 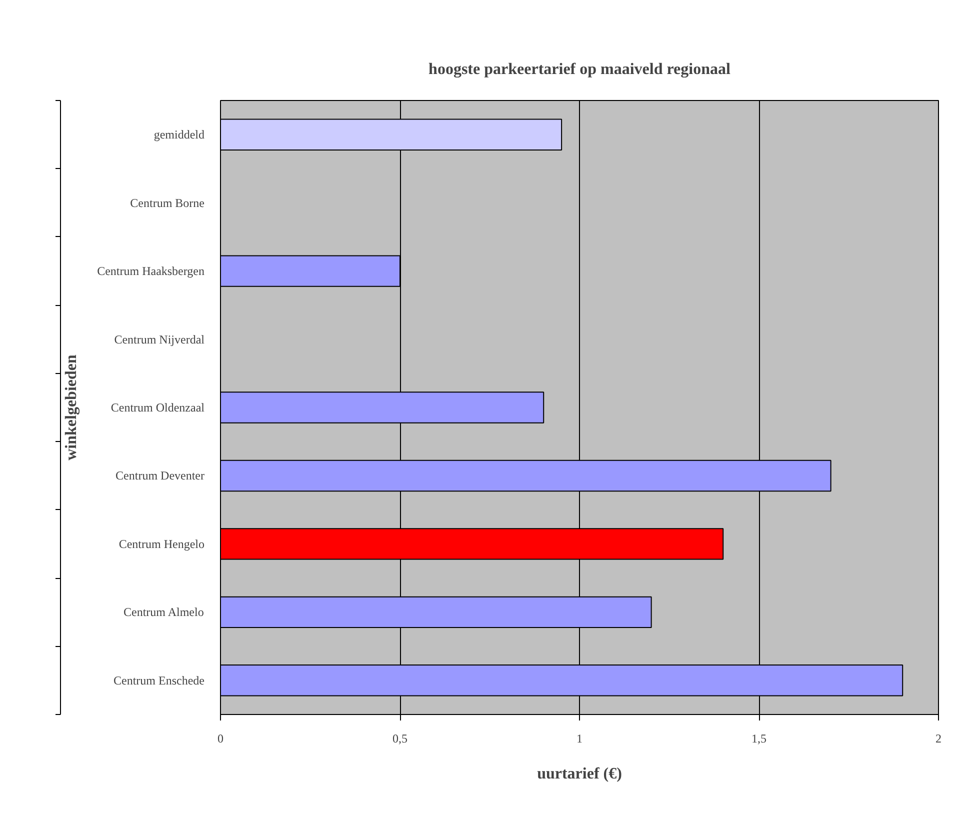 What do you see at coordinates (159, 680) in the screenshot?
I see `y-tick-label: Centrum Enschede` at bounding box center [159, 680].